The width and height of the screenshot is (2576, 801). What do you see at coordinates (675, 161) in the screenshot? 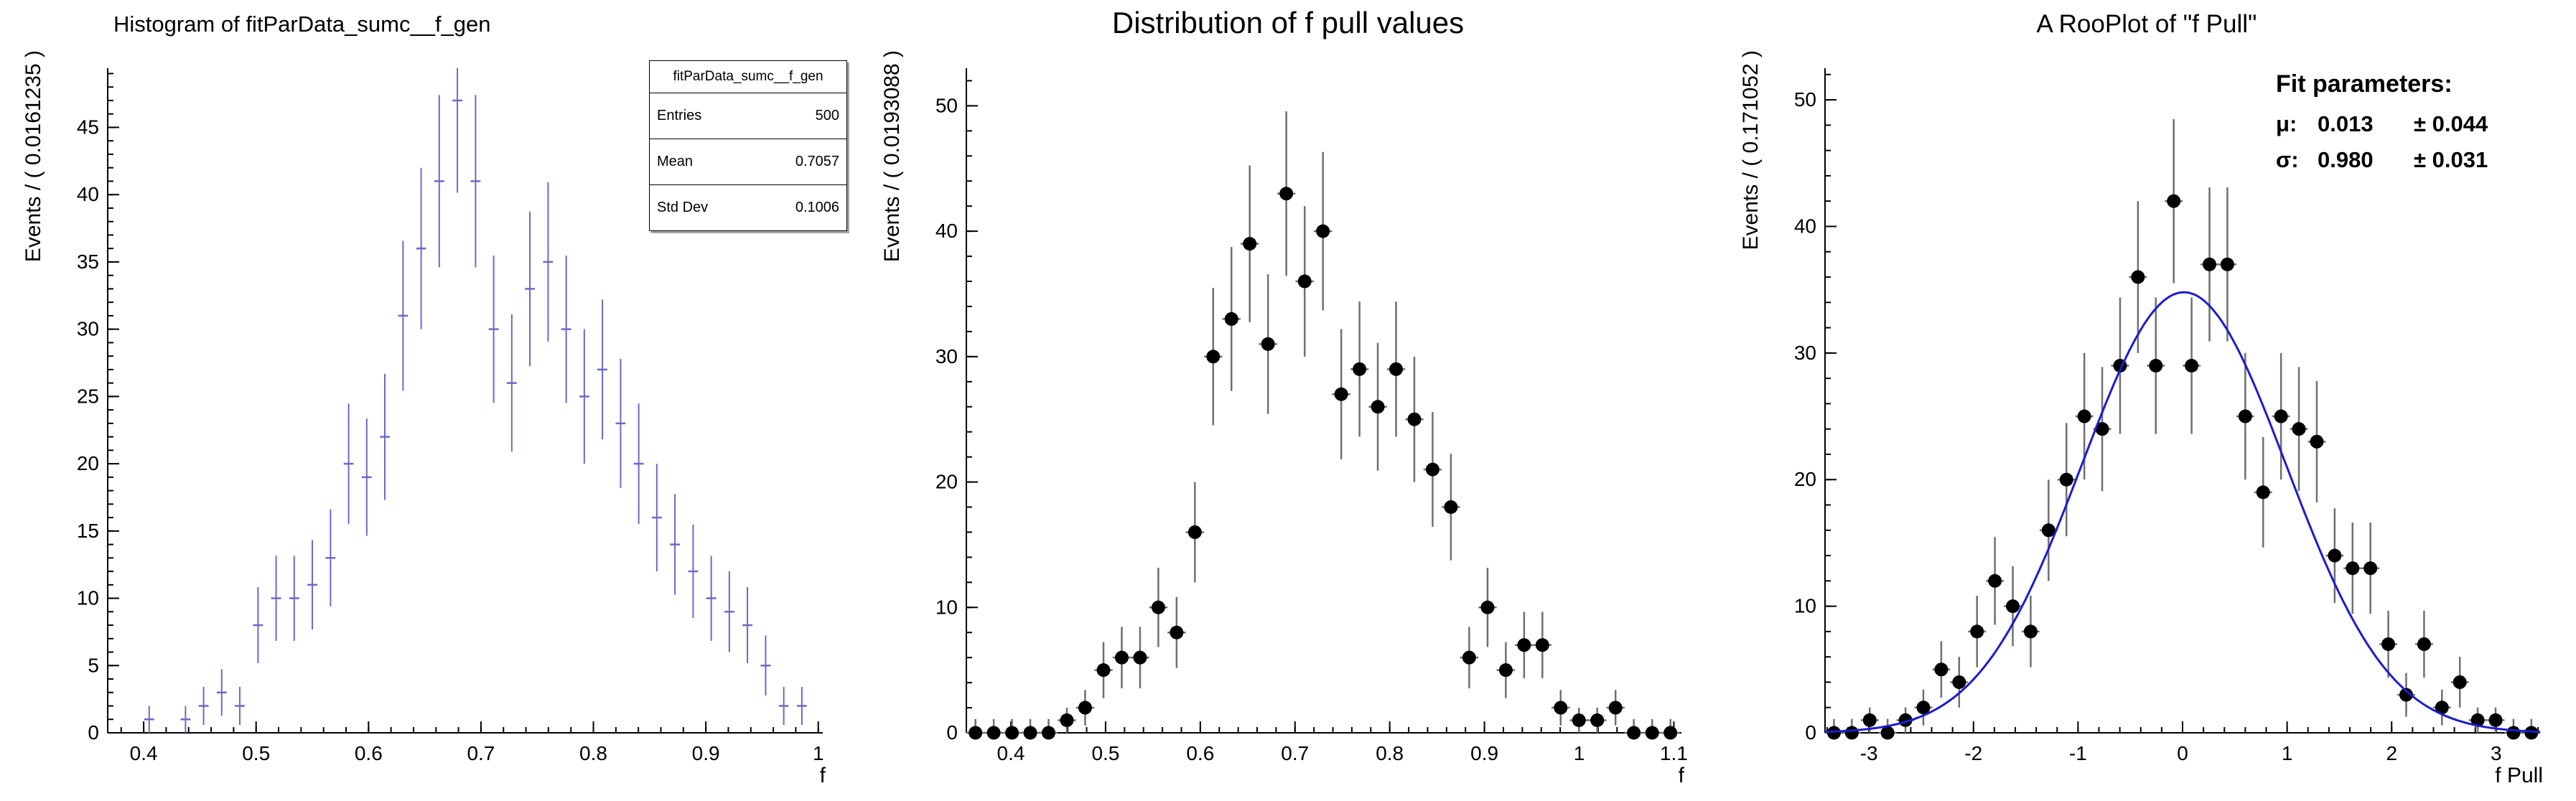
I see `stats-label: Mean` at bounding box center [675, 161].